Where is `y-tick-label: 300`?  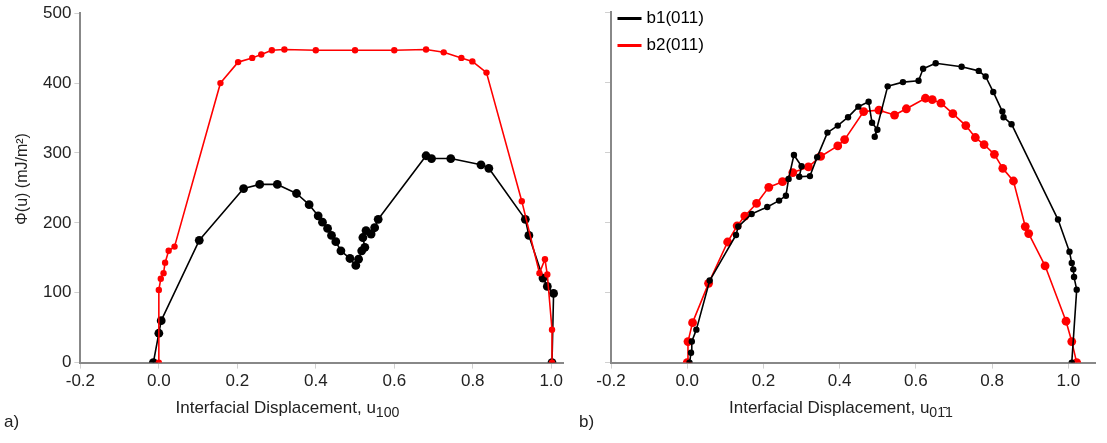
y-tick-label: 300 is located at coordinates (57, 152).